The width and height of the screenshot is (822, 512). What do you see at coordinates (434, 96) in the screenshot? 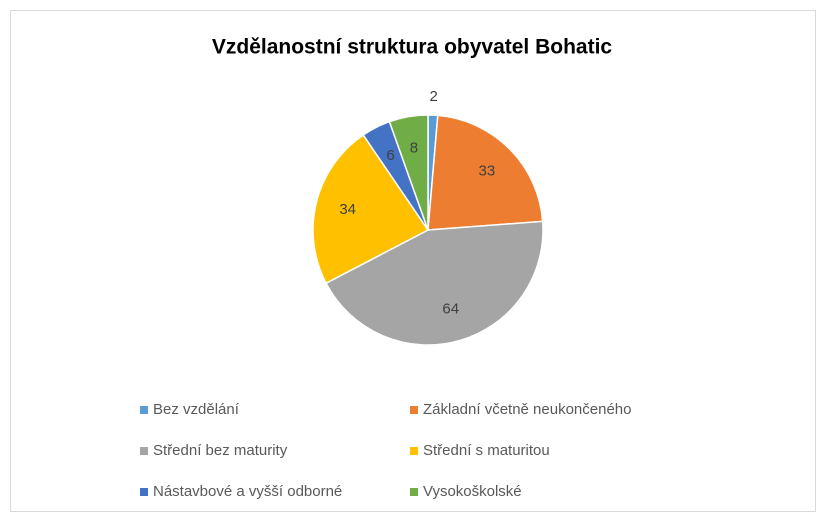
I see `data-label: 2` at bounding box center [434, 96].